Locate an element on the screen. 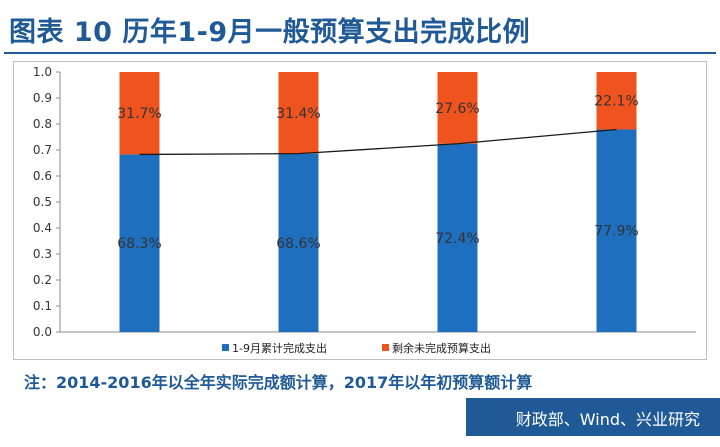 This screenshot has height=447, width=720. data-label-completed: 77.9% is located at coordinates (616, 232).